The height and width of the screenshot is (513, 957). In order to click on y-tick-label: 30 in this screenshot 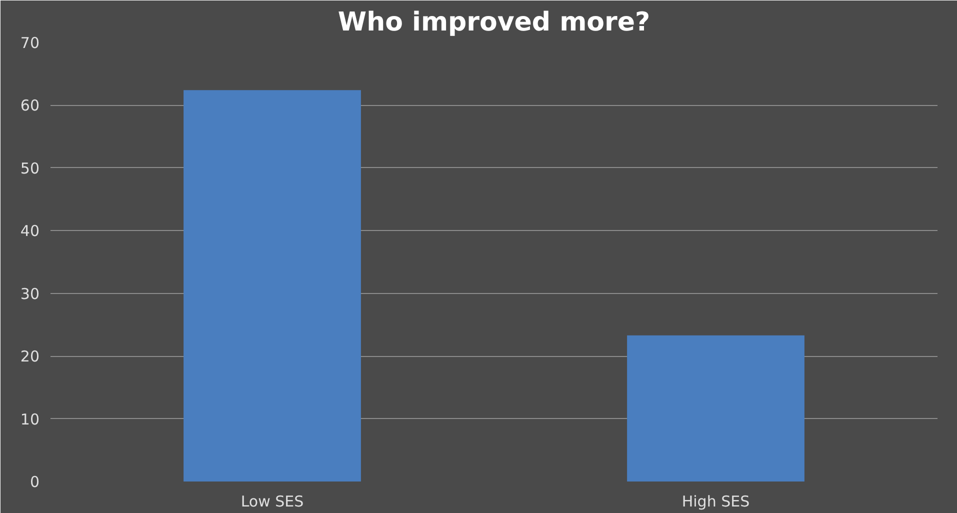, I will do `click(30, 293)`.